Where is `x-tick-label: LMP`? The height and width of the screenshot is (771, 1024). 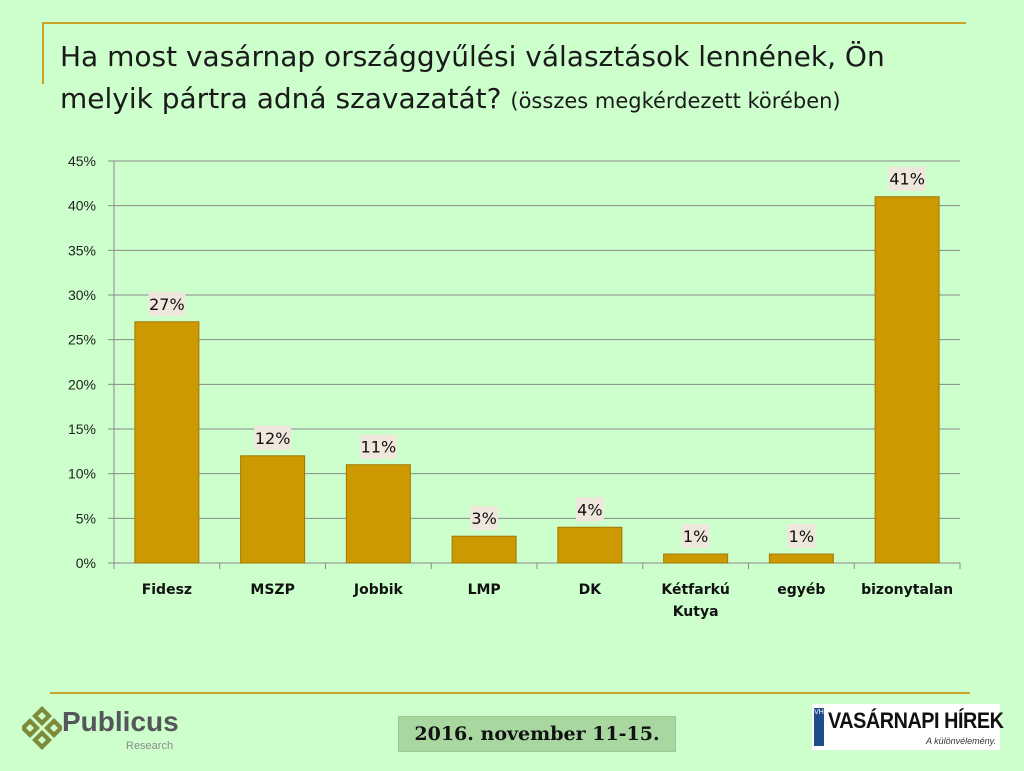 x-tick-label: LMP is located at coordinates (484, 590).